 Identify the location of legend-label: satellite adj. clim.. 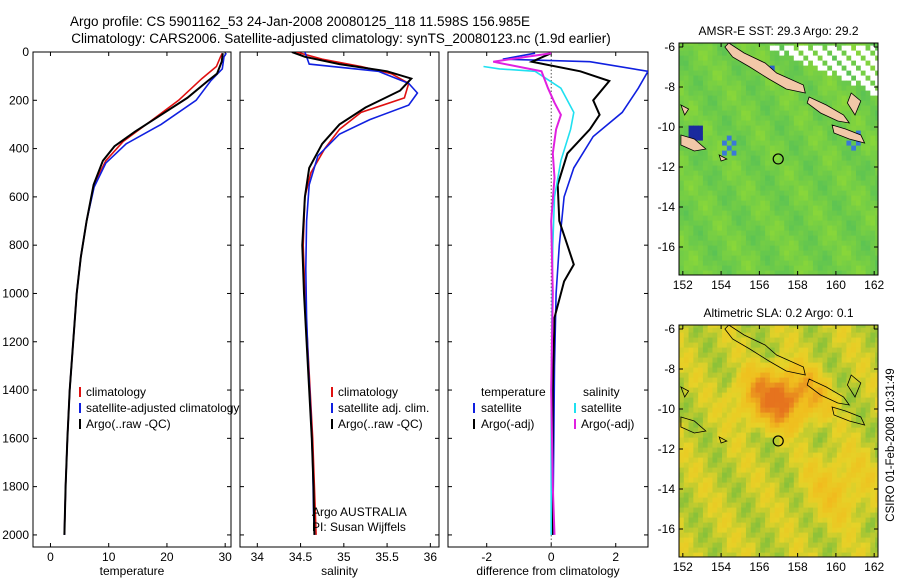
(383, 408).